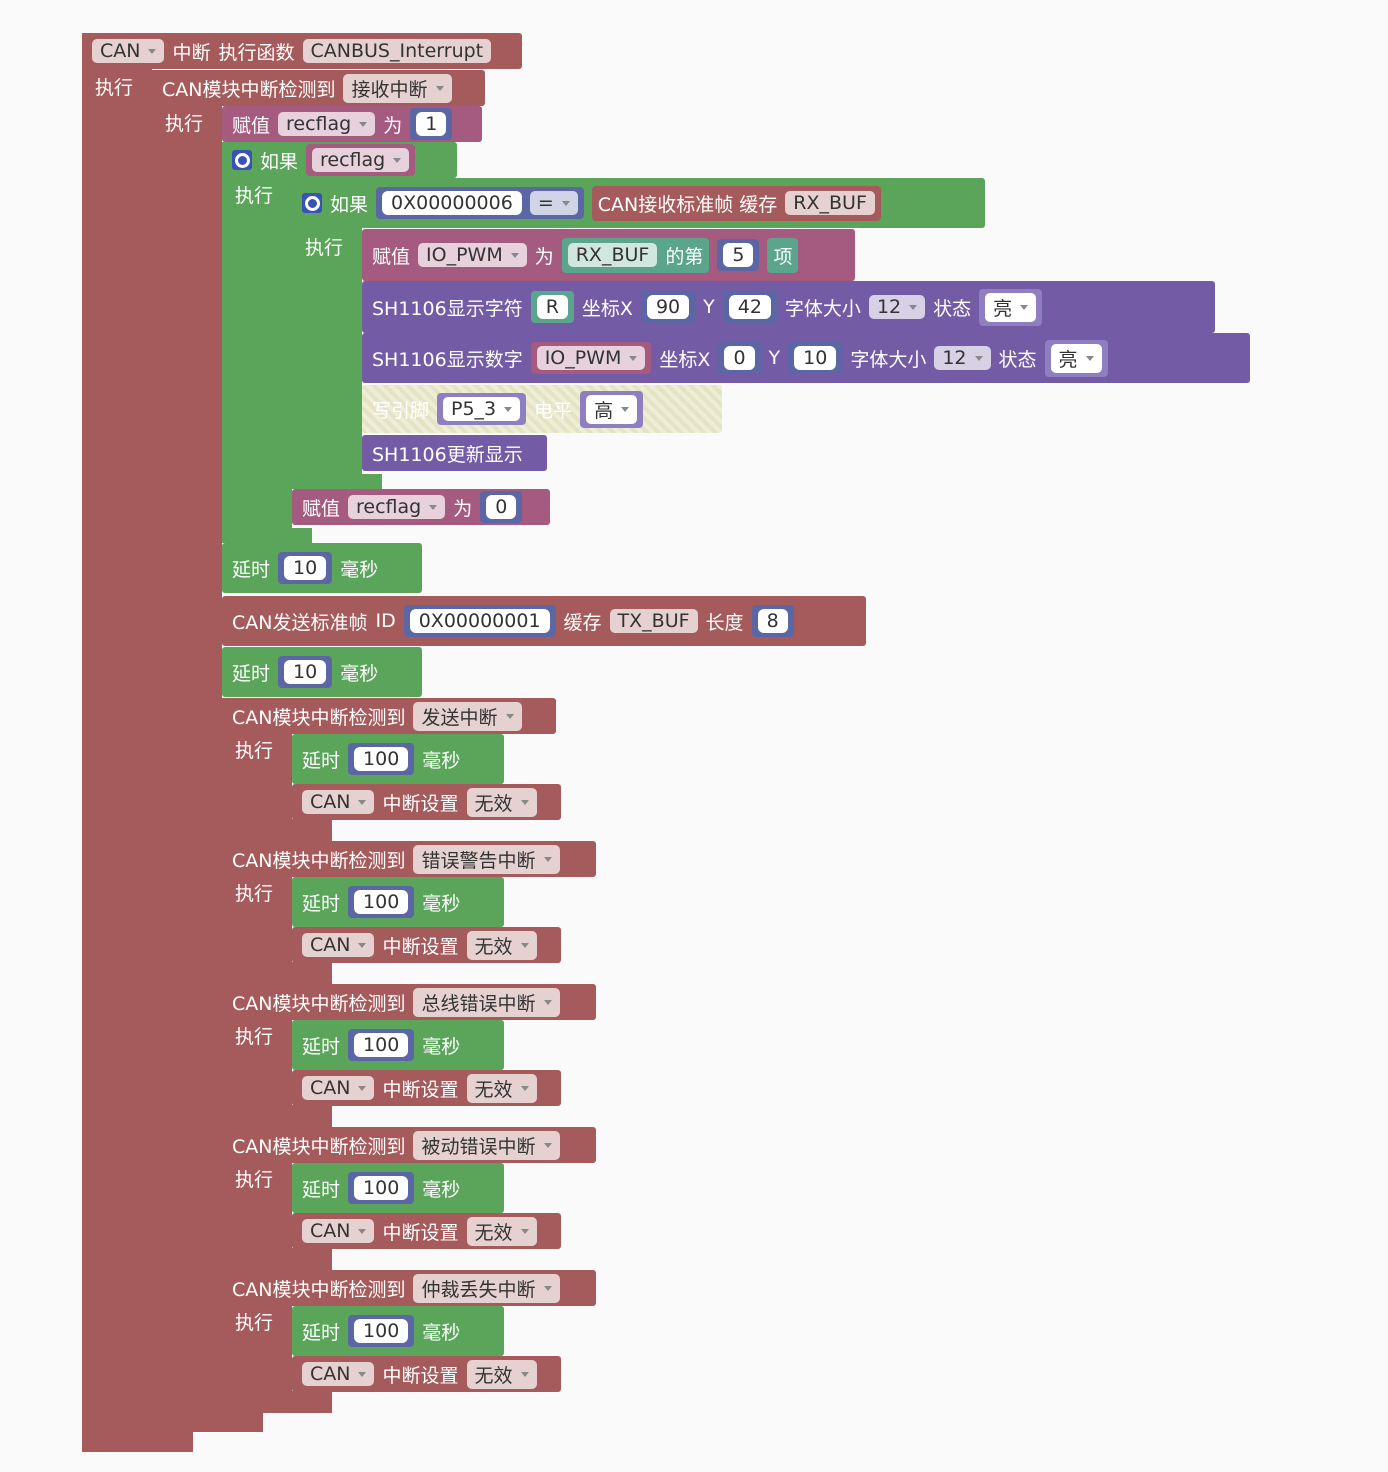 The height and width of the screenshot is (1472, 1388). I want to click on block: CAN模块中断检测到 接收中断, so click(318, 88).